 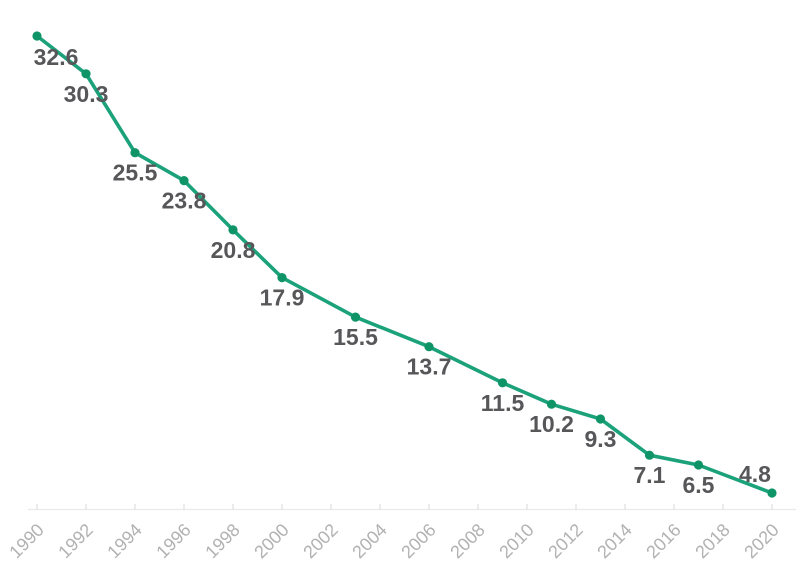 I want to click on x-axis-tick-label: 1994, so click(x=124, y=541).